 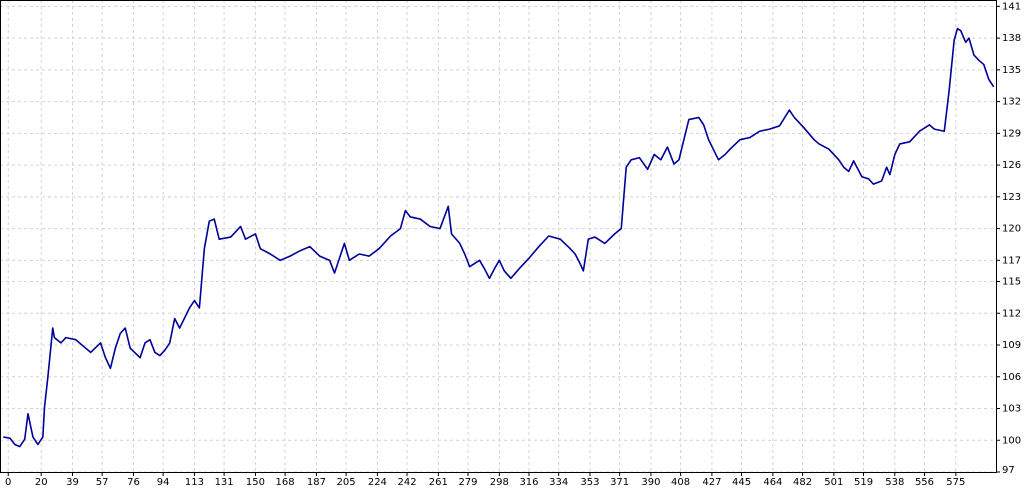 What do you see at coordinates (499, 482) in the screenshot?
I see `x-tick-label: 298` at bounding box center [499, 482].